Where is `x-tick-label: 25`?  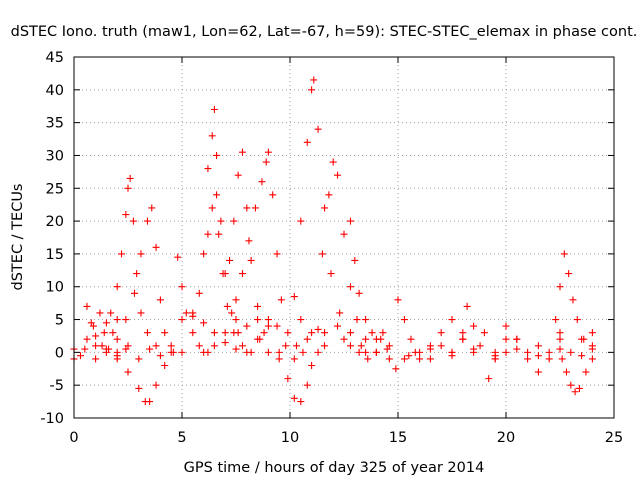
x-tick-label: 25 is located at coordinates (614, 438).